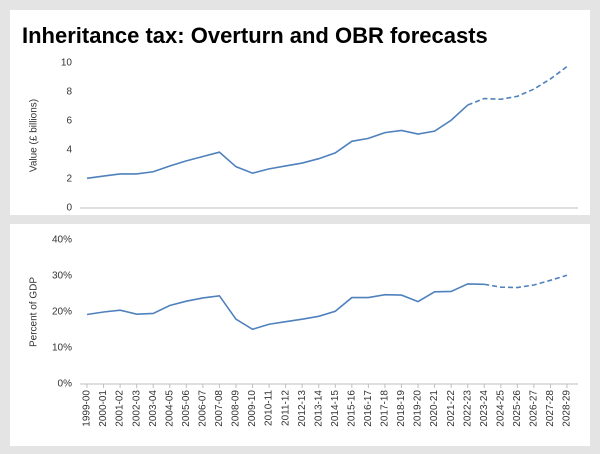 This screenshot has width=600, height=454. Describe the element at coordinates (65, 384) in the screenshot. I see `y-tick-label: 0%` at that location.